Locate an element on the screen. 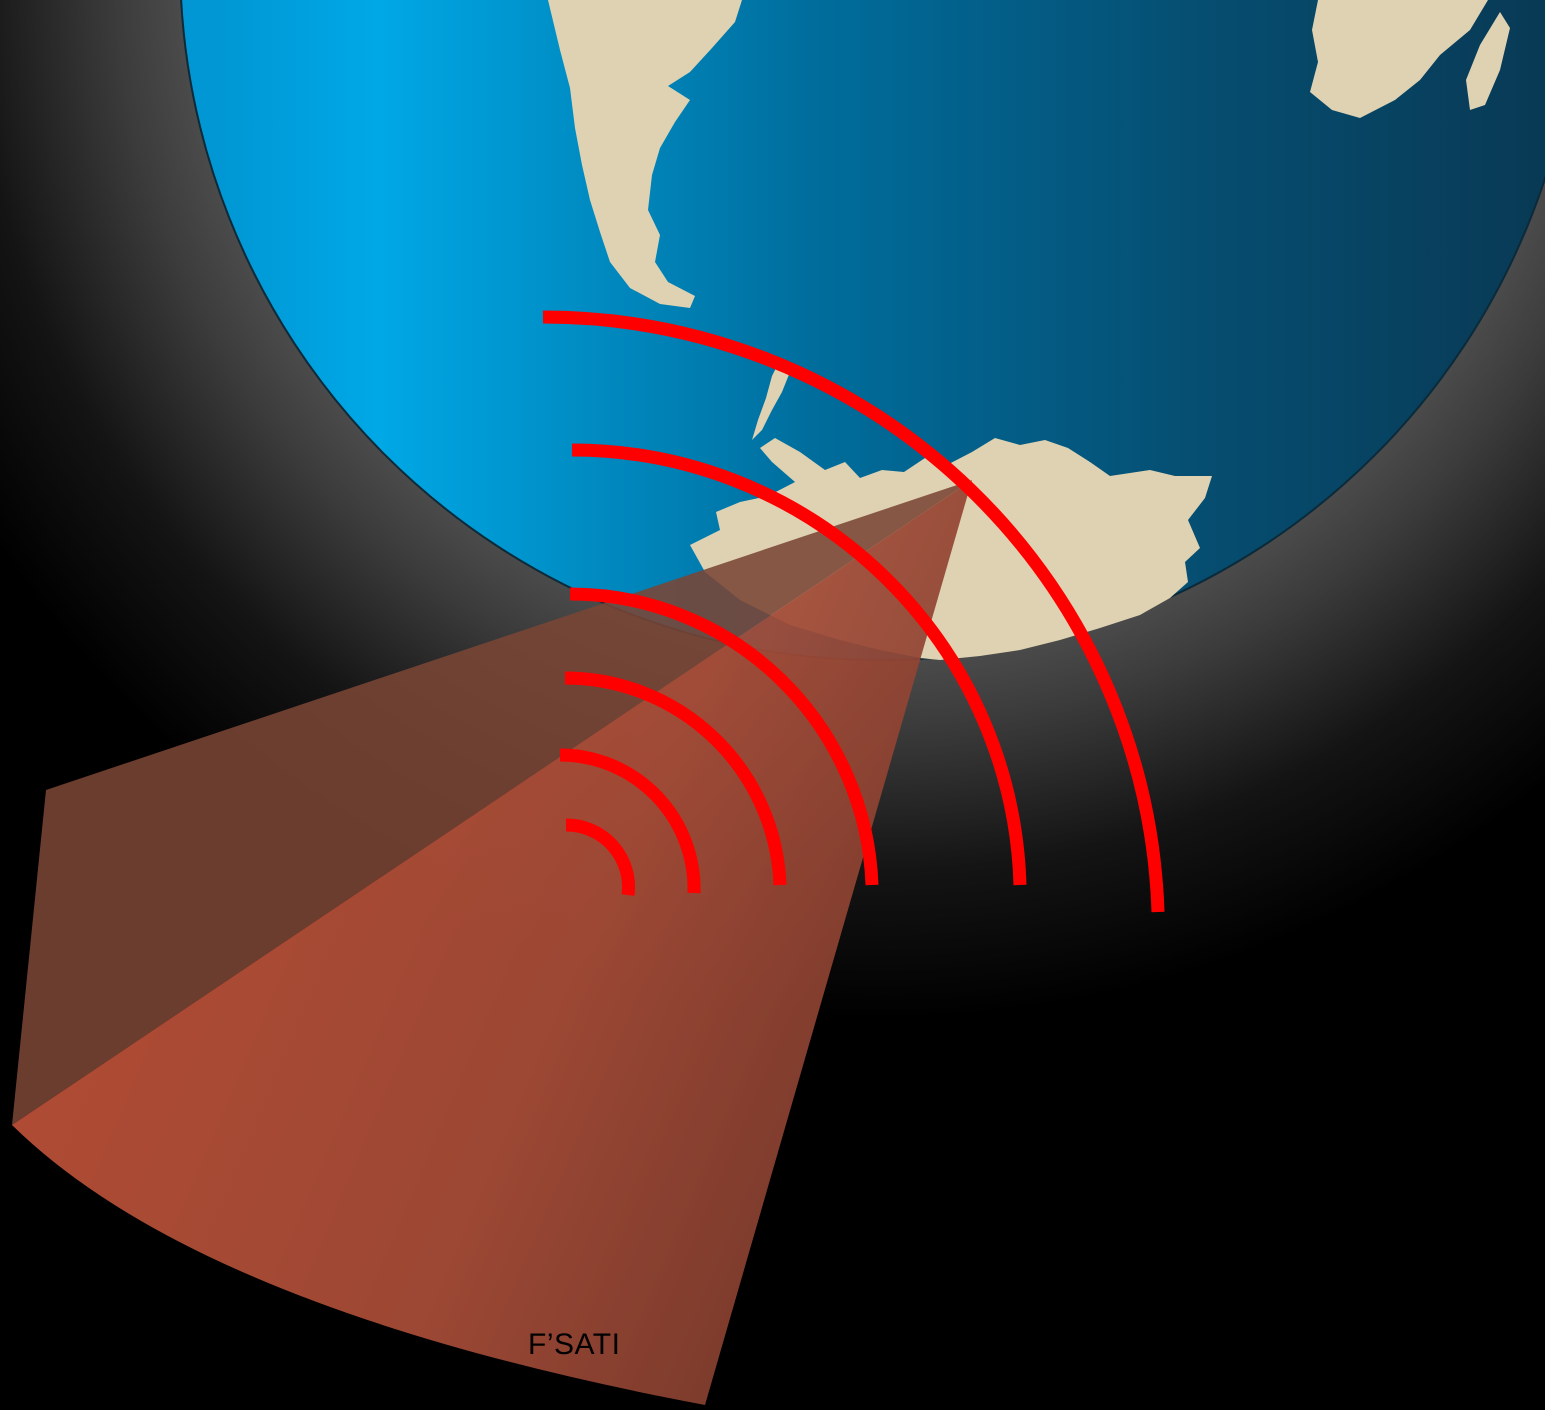 Image resolution: width=1545 pixels, height=1410 pixels. south-america-landmass is located at coordinates (645, 154).